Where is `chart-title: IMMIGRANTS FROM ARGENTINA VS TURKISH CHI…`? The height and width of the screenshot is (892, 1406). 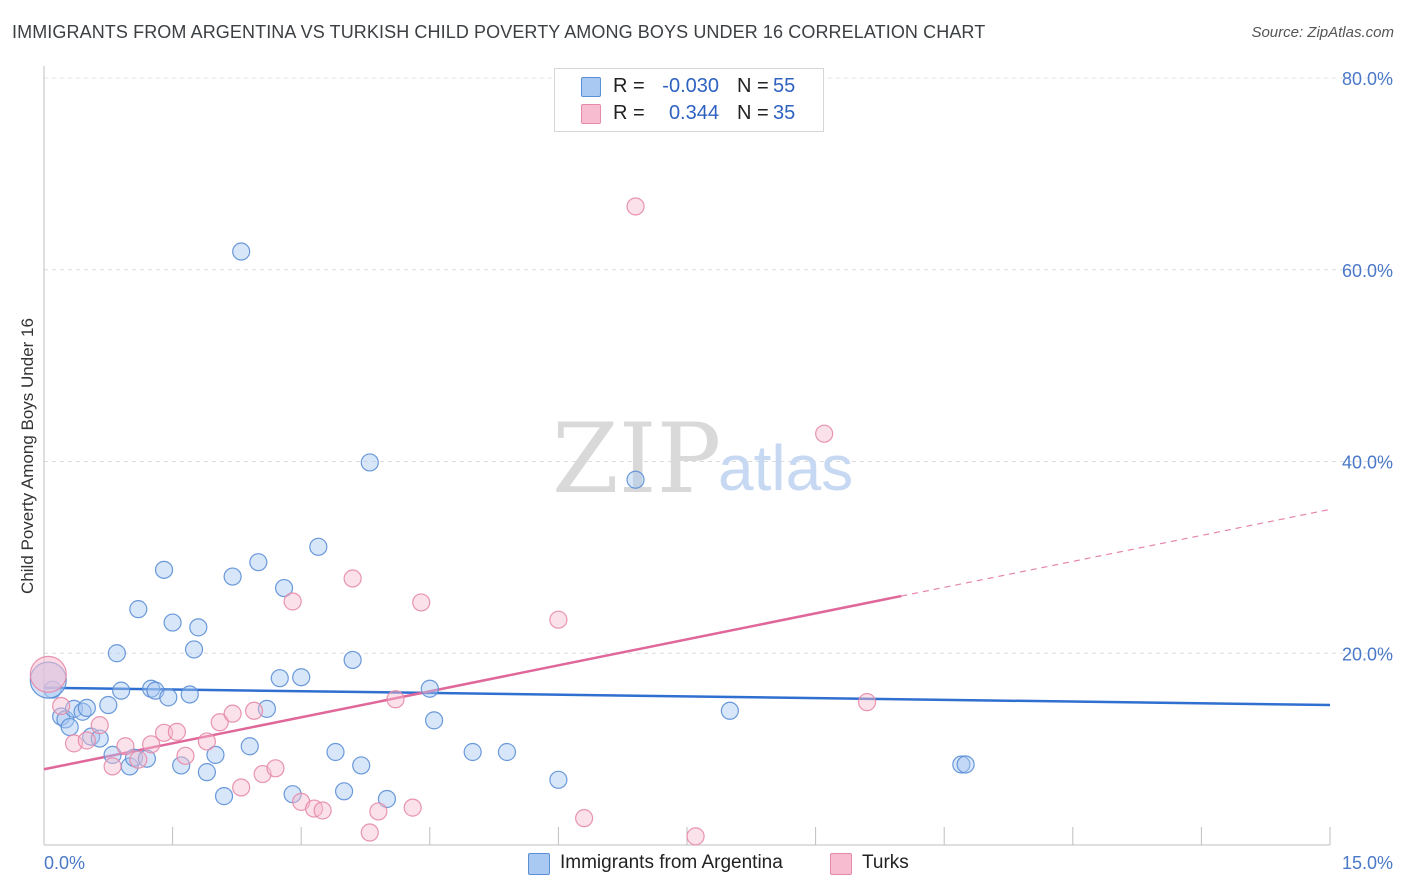 chart-title: IMMIGRANTS FROM ARGENTINA VS TURKISH CHI… is located at coordinates (499, 32).